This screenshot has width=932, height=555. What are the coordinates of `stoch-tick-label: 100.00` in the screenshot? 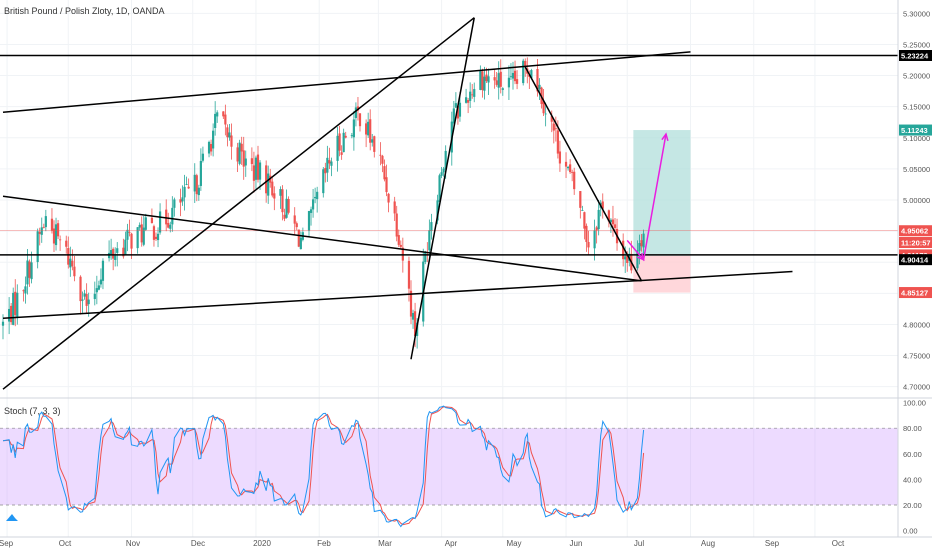 It's located at (914, 403).